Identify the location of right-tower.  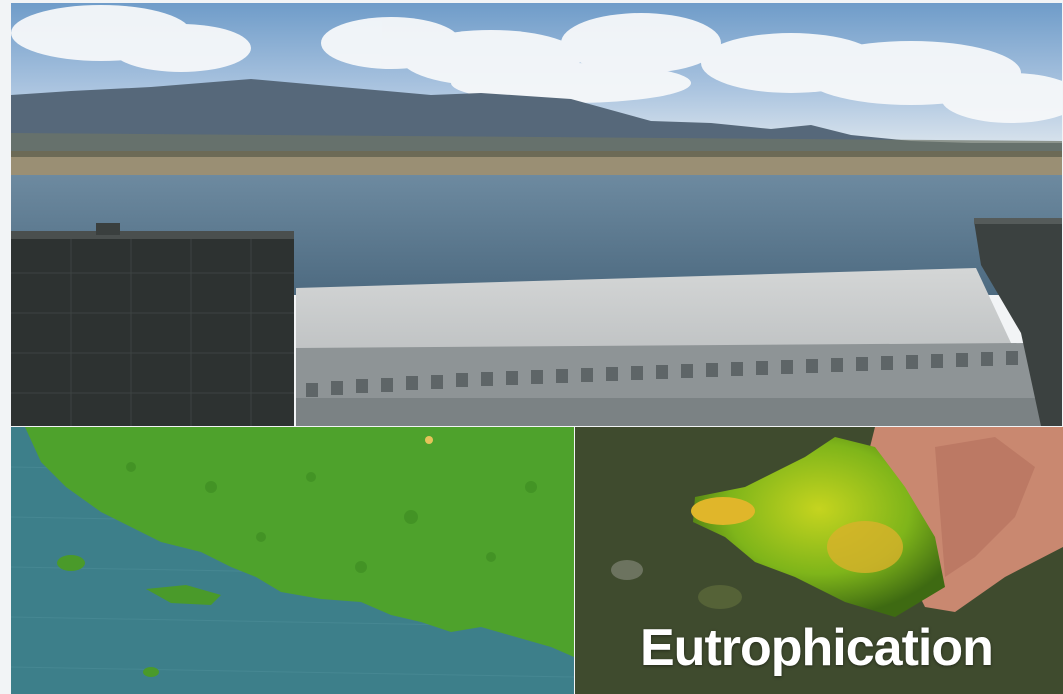
(1018, 323).